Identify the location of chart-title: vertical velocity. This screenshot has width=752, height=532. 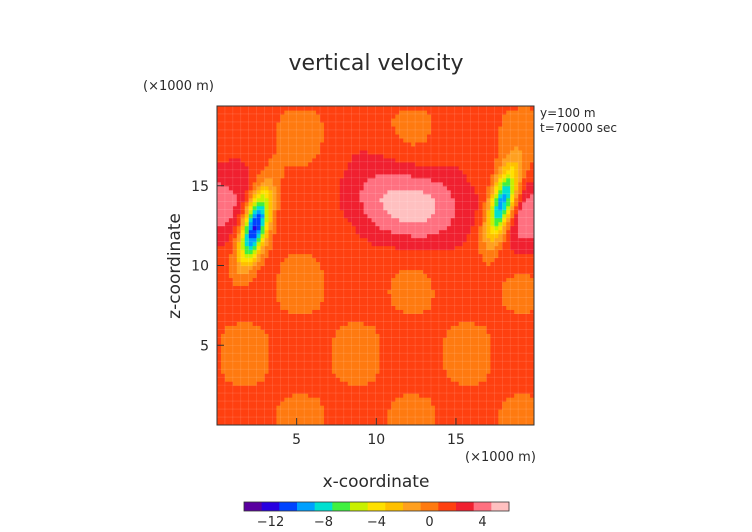
(375, 63).